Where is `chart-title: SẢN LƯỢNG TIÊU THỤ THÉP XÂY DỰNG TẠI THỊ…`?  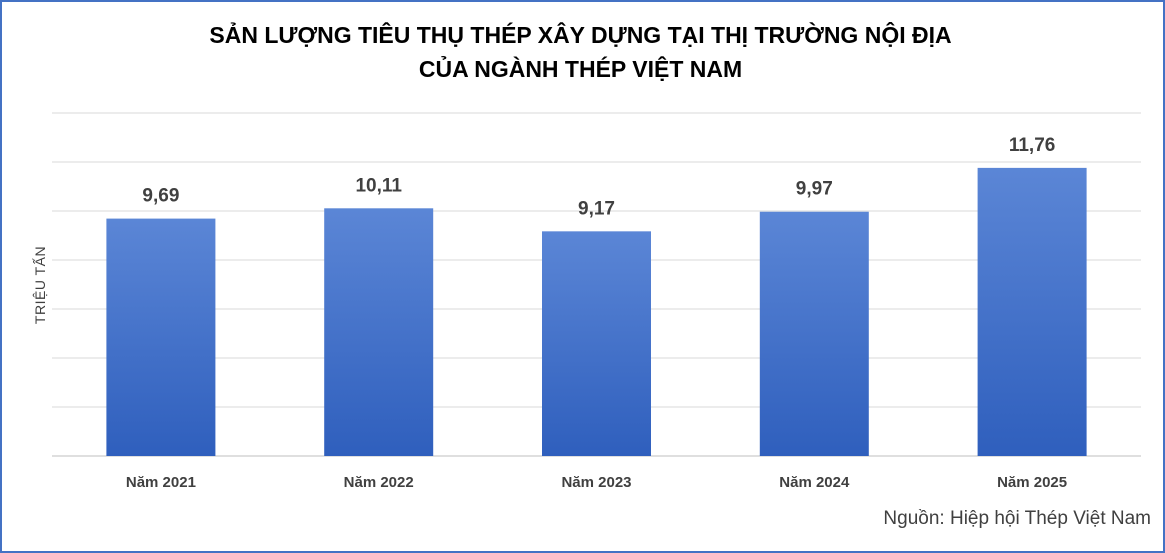 chart-title: SẢN LƯỢNG TIÊU THỤ THÉP XÂY DỰNG TẠI THỊ… is located at coordinates (580, 52).